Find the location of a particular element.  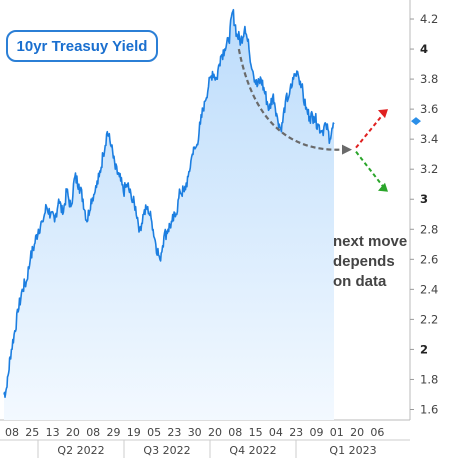

quarter-label: Q1 2023 is located at coordinates (352, 450).